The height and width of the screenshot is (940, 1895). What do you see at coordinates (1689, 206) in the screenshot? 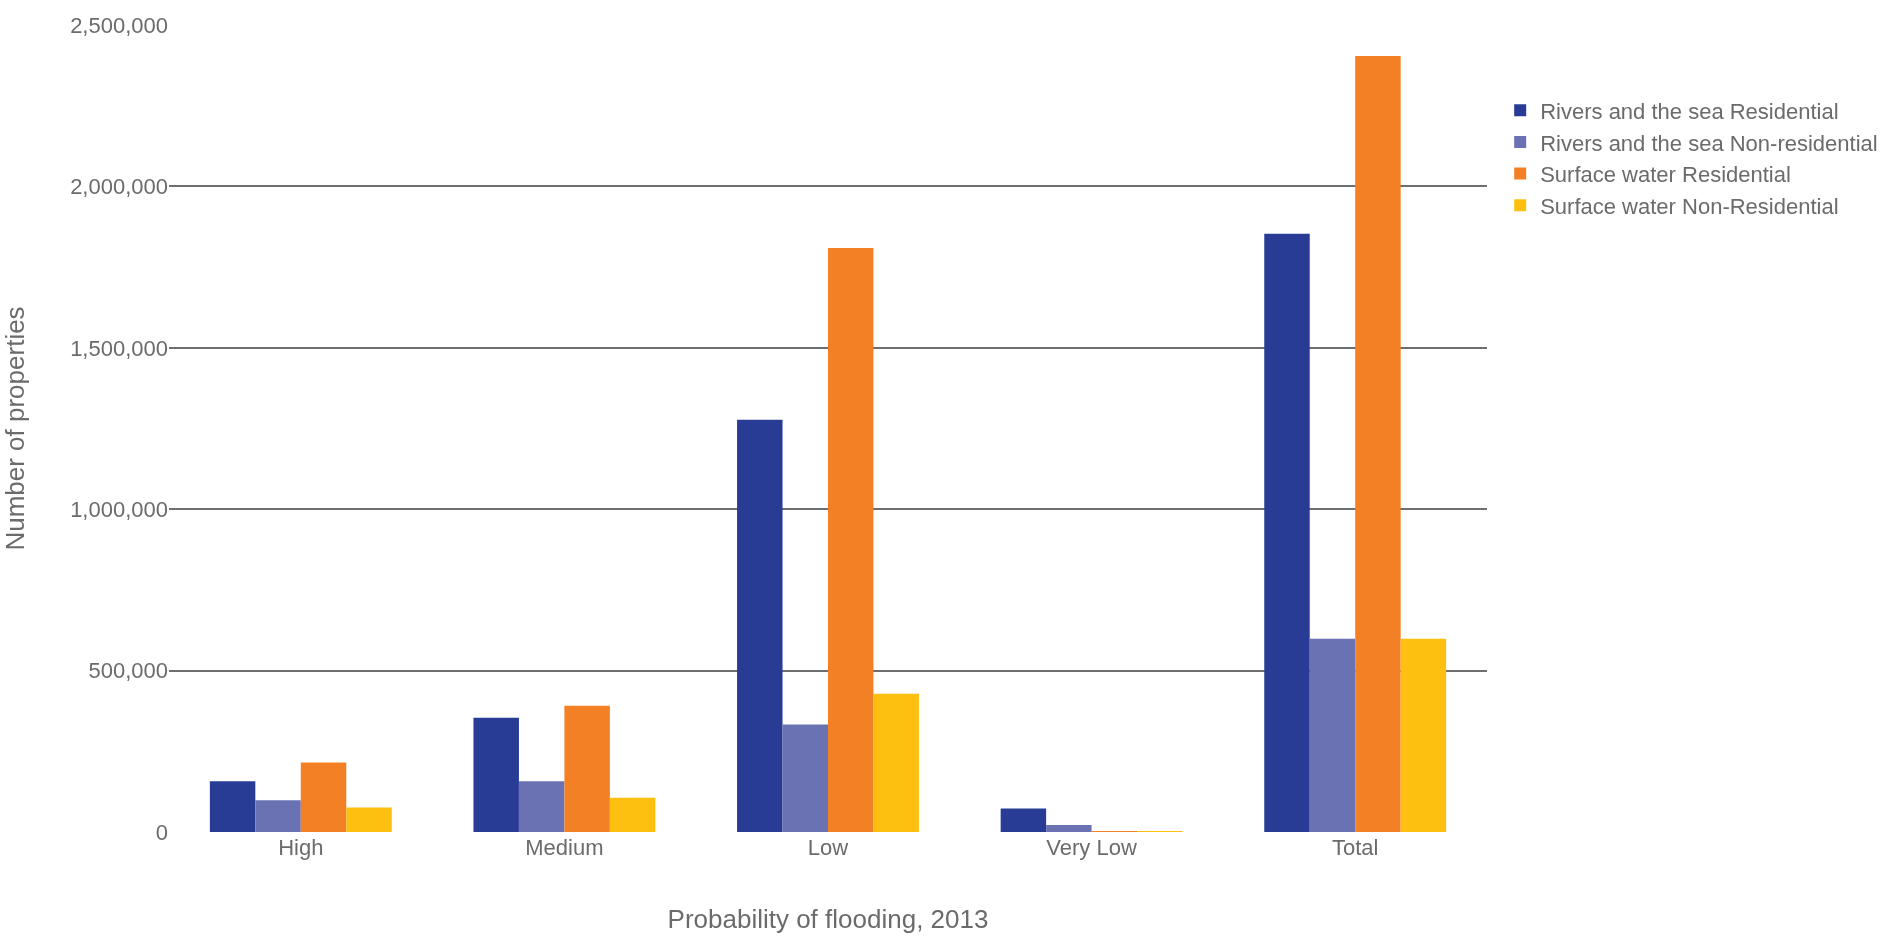
I see `legend-label: Surface water Non-Residential` at bounding box center [1689, 206].